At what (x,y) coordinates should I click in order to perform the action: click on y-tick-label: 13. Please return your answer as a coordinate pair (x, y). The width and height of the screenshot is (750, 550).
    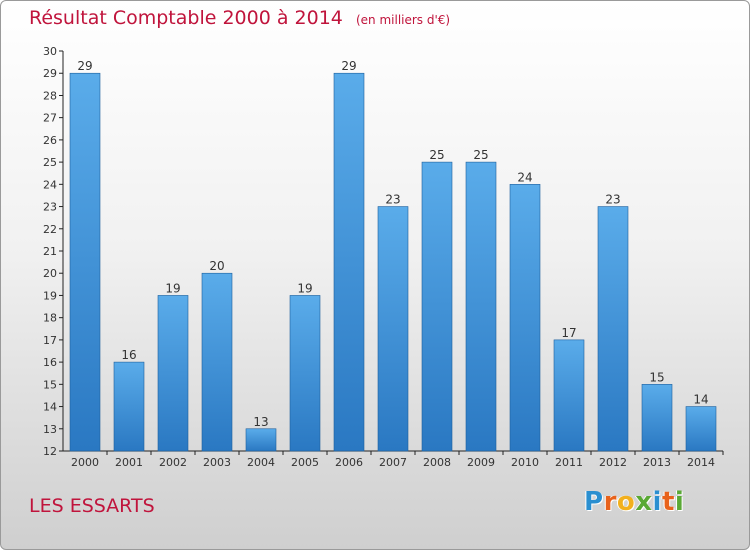
    Looking at the image, I should click on (50, 429).